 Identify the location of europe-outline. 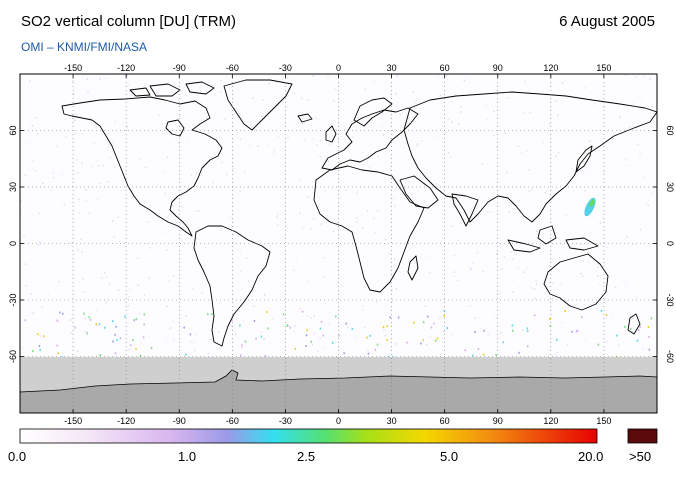
(370, 139).